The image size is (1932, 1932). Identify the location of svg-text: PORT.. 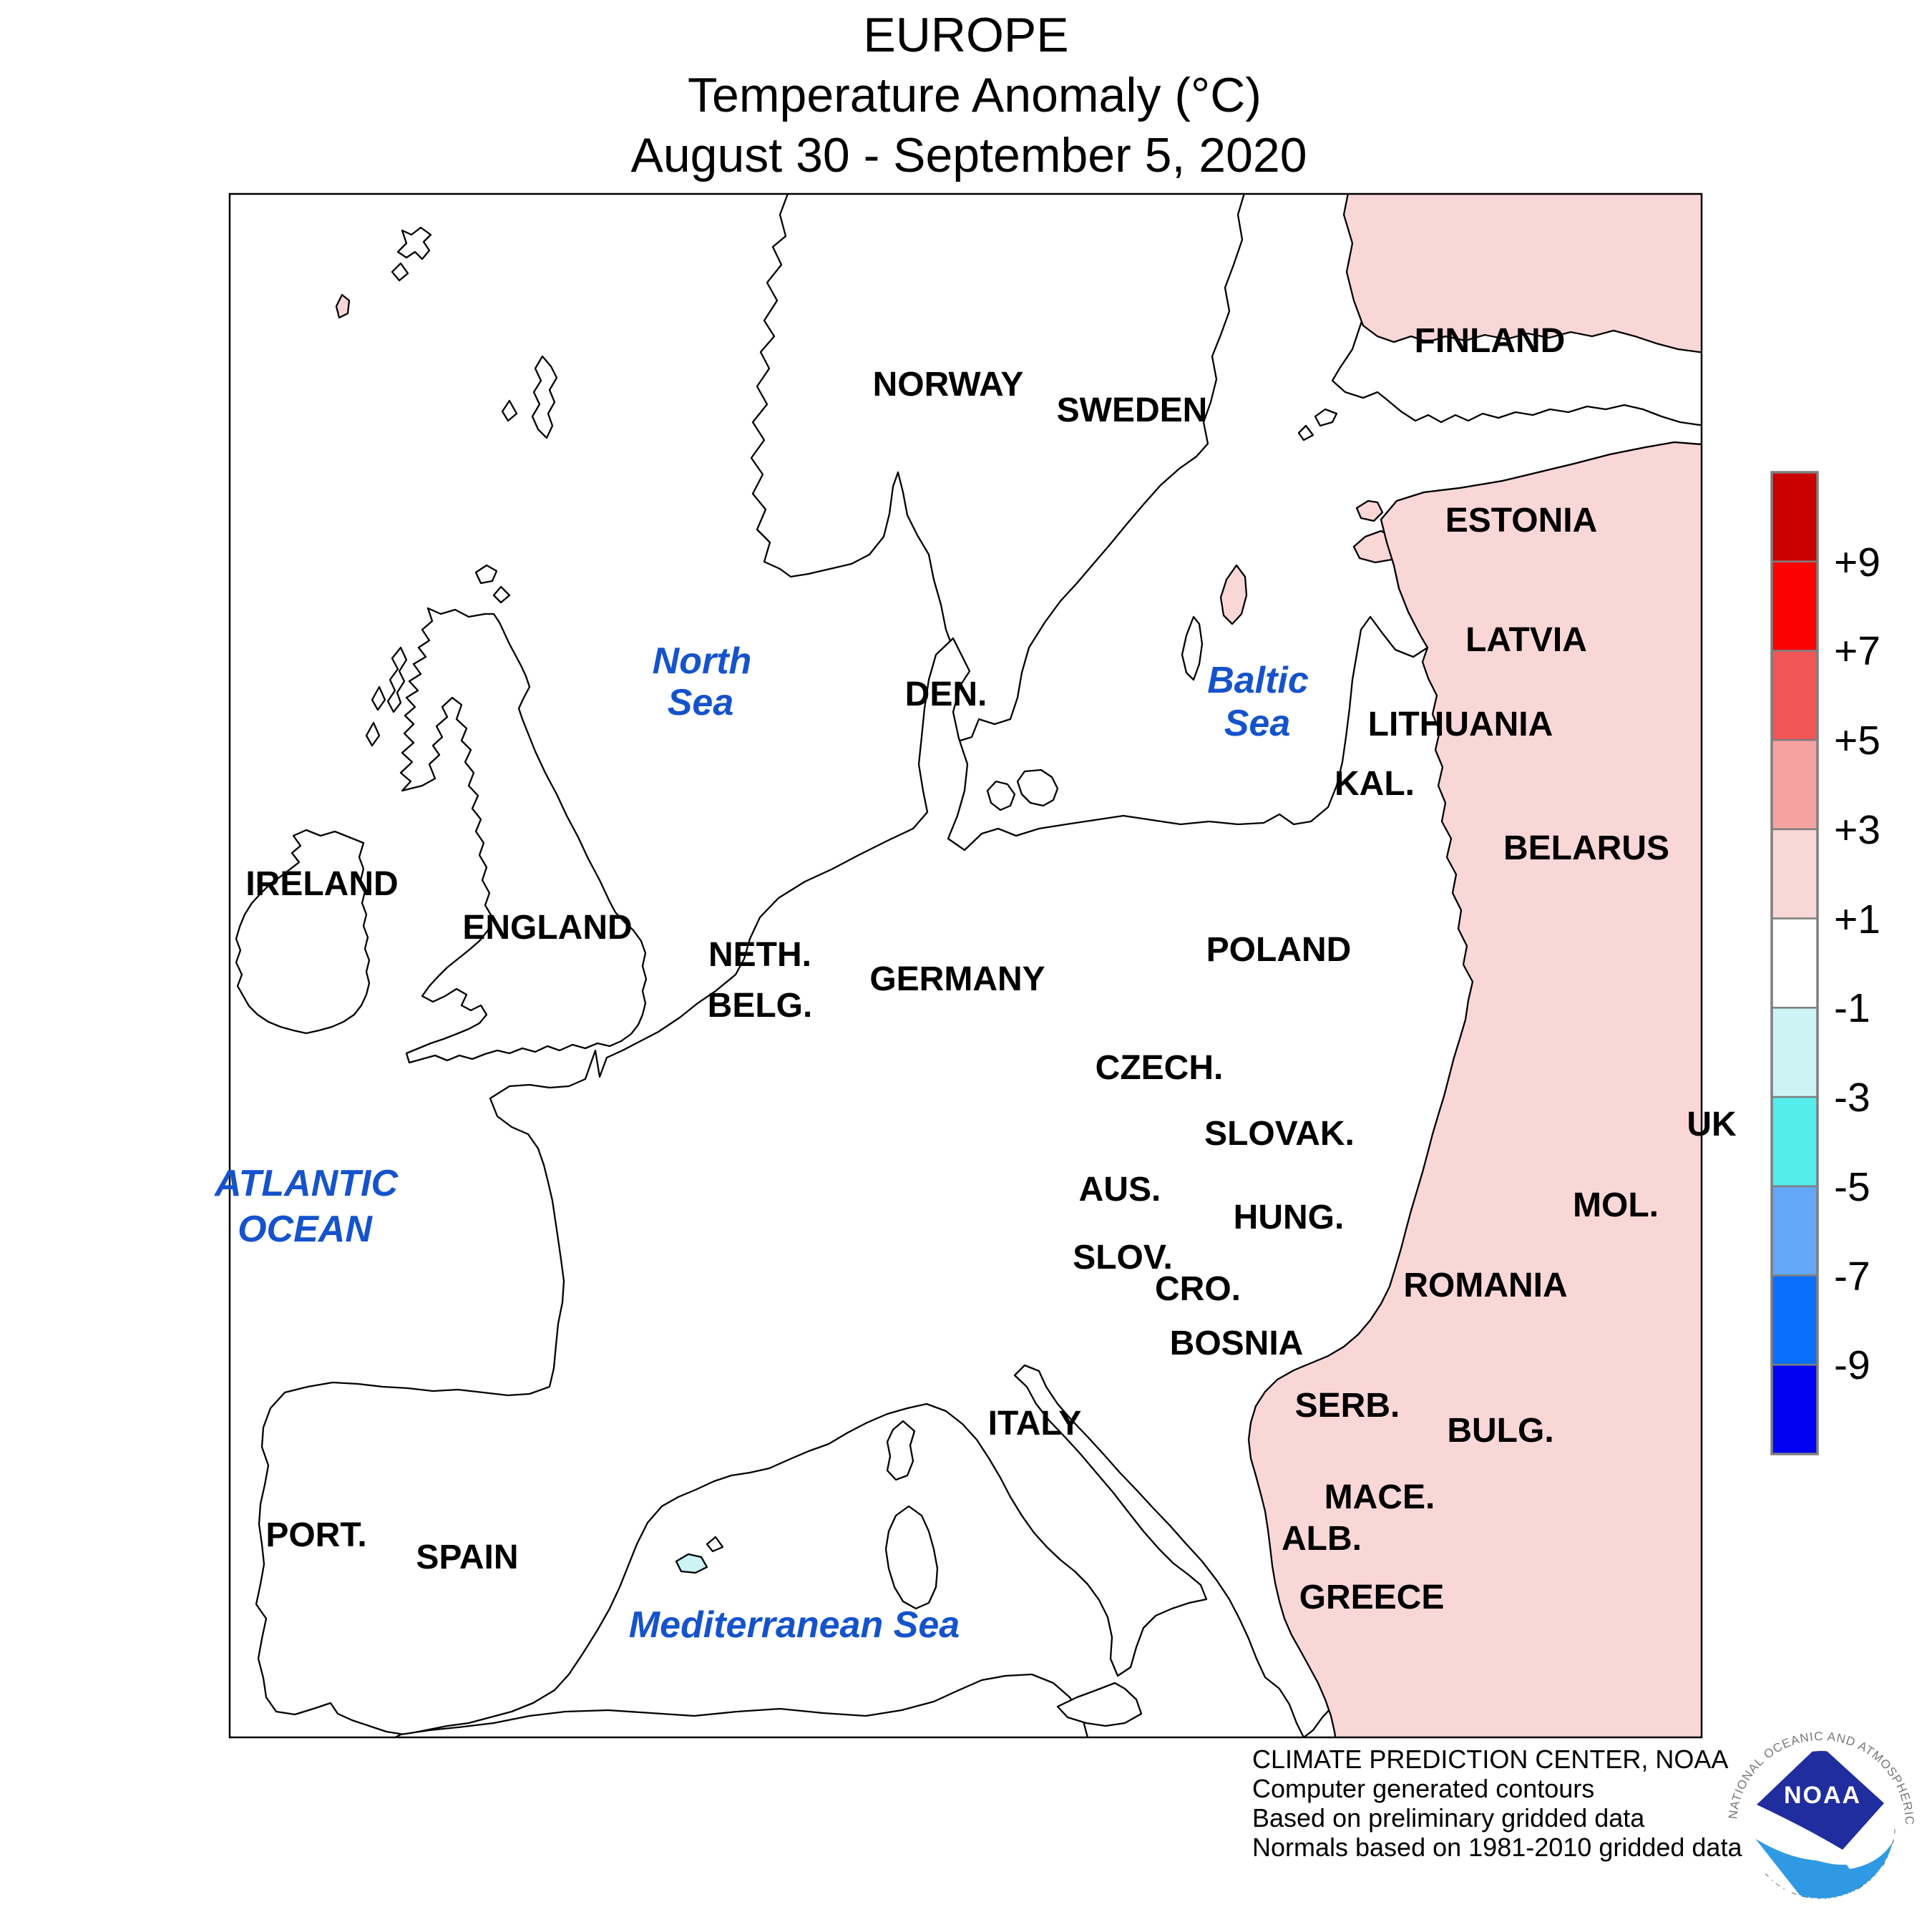
(315, 1535).